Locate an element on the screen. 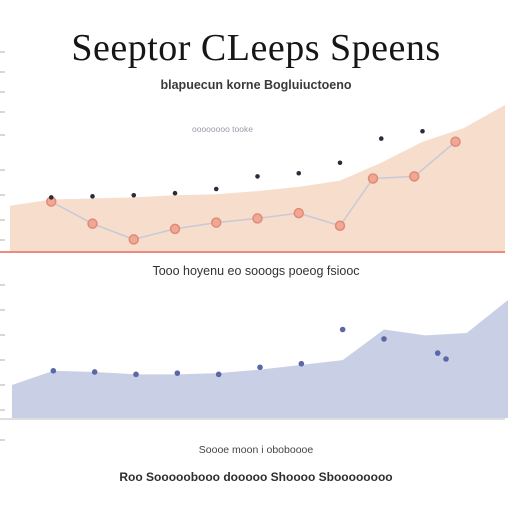 This screenshot has width=512, height=512. top-legend-label: oooooooo tooke is located at coordinates (222, 129).